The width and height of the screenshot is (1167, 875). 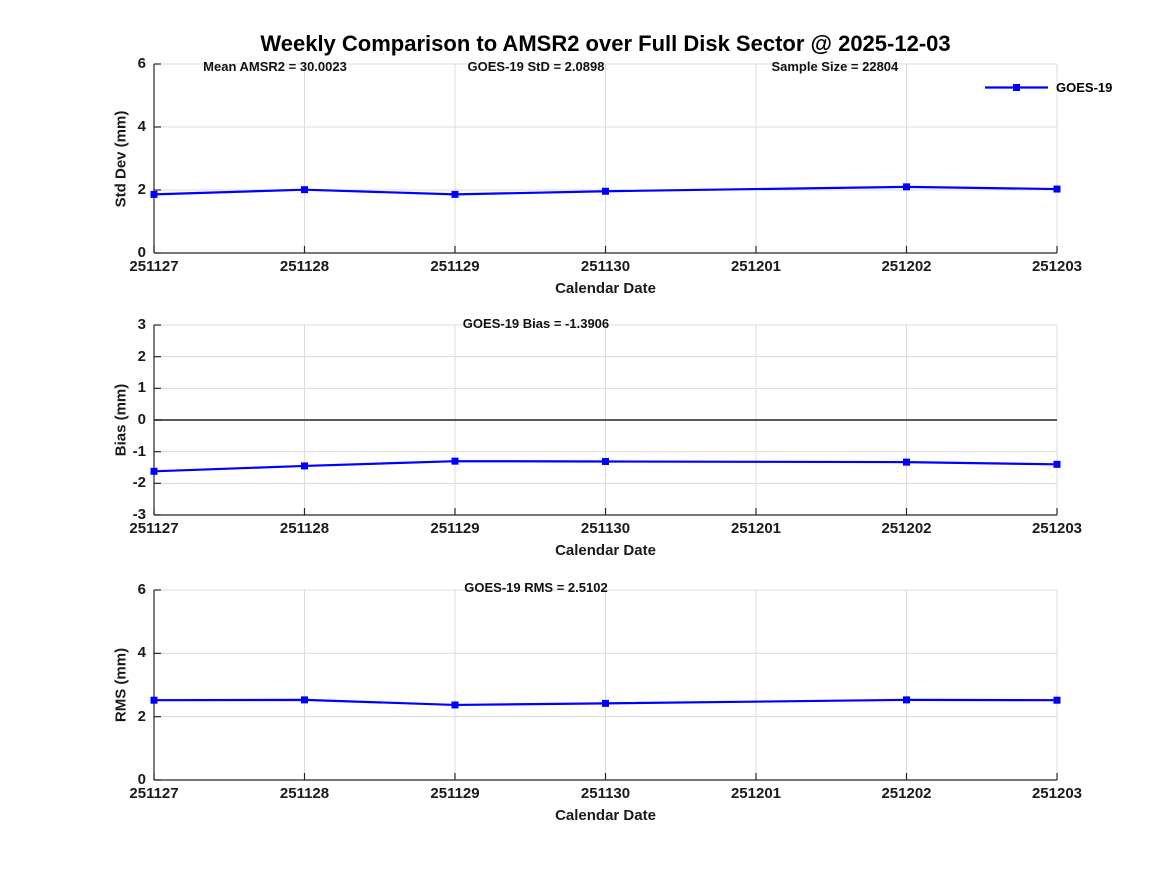 I want to click on y-tick-label: 3, so click(x=141, y=324).